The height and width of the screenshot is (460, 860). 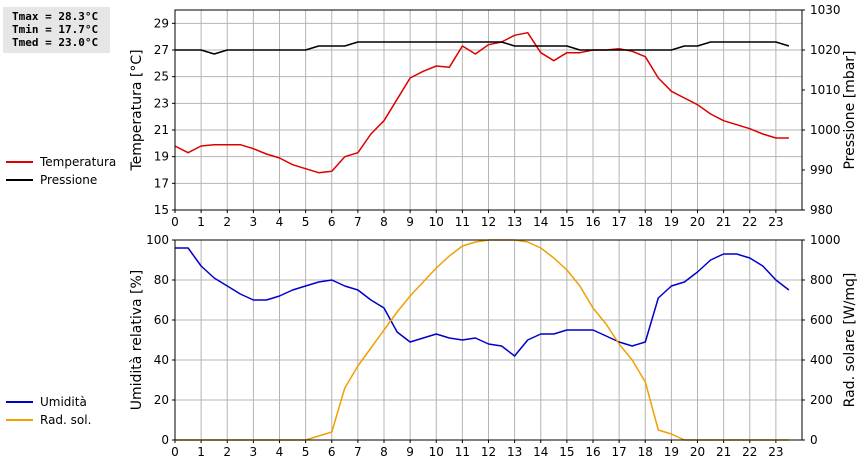 I want to click on y-right-tick-label: 800, so click(x=821, y=280).